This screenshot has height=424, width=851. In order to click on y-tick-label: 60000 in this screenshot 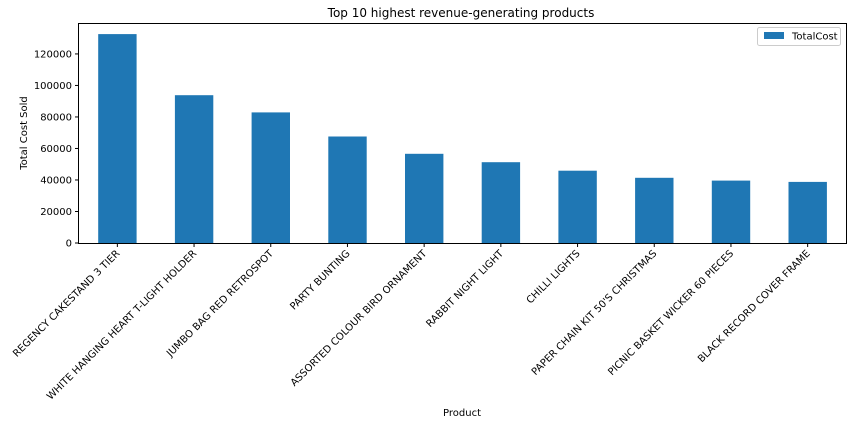, I will do `click(56, 149)`.